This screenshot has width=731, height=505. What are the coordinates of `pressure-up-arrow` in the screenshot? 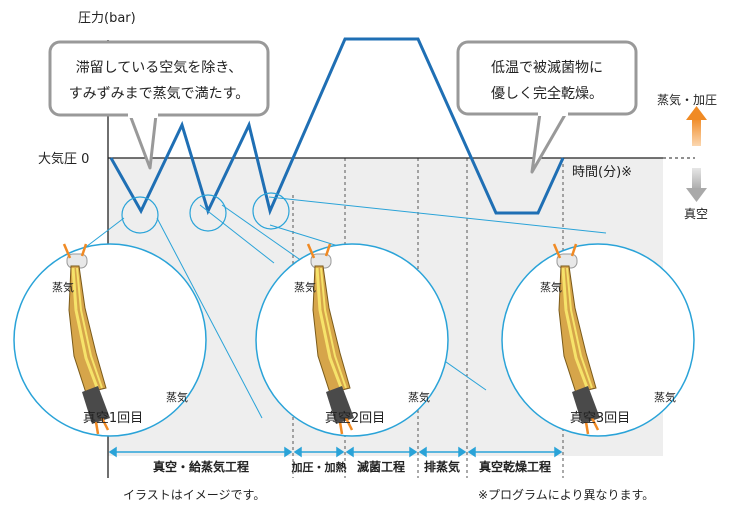 It's located at (696, 126).